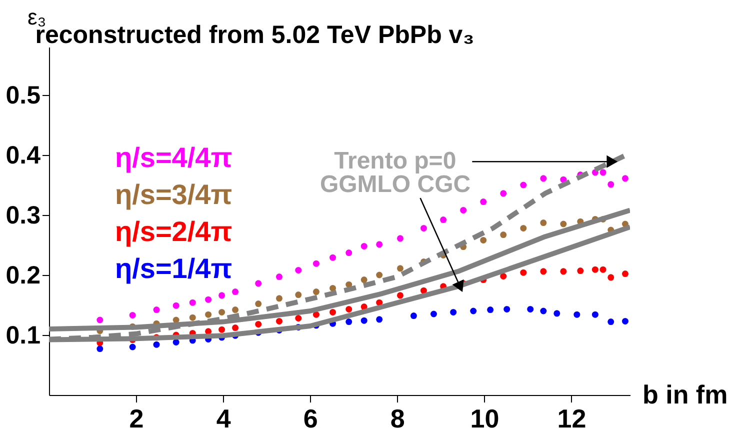 Image resolution: width=750 pixels, height=438 pixels. Describe the element at coordinates (23, 96) in the screenshot. I see `y-tick-label: 0.5` at that location.